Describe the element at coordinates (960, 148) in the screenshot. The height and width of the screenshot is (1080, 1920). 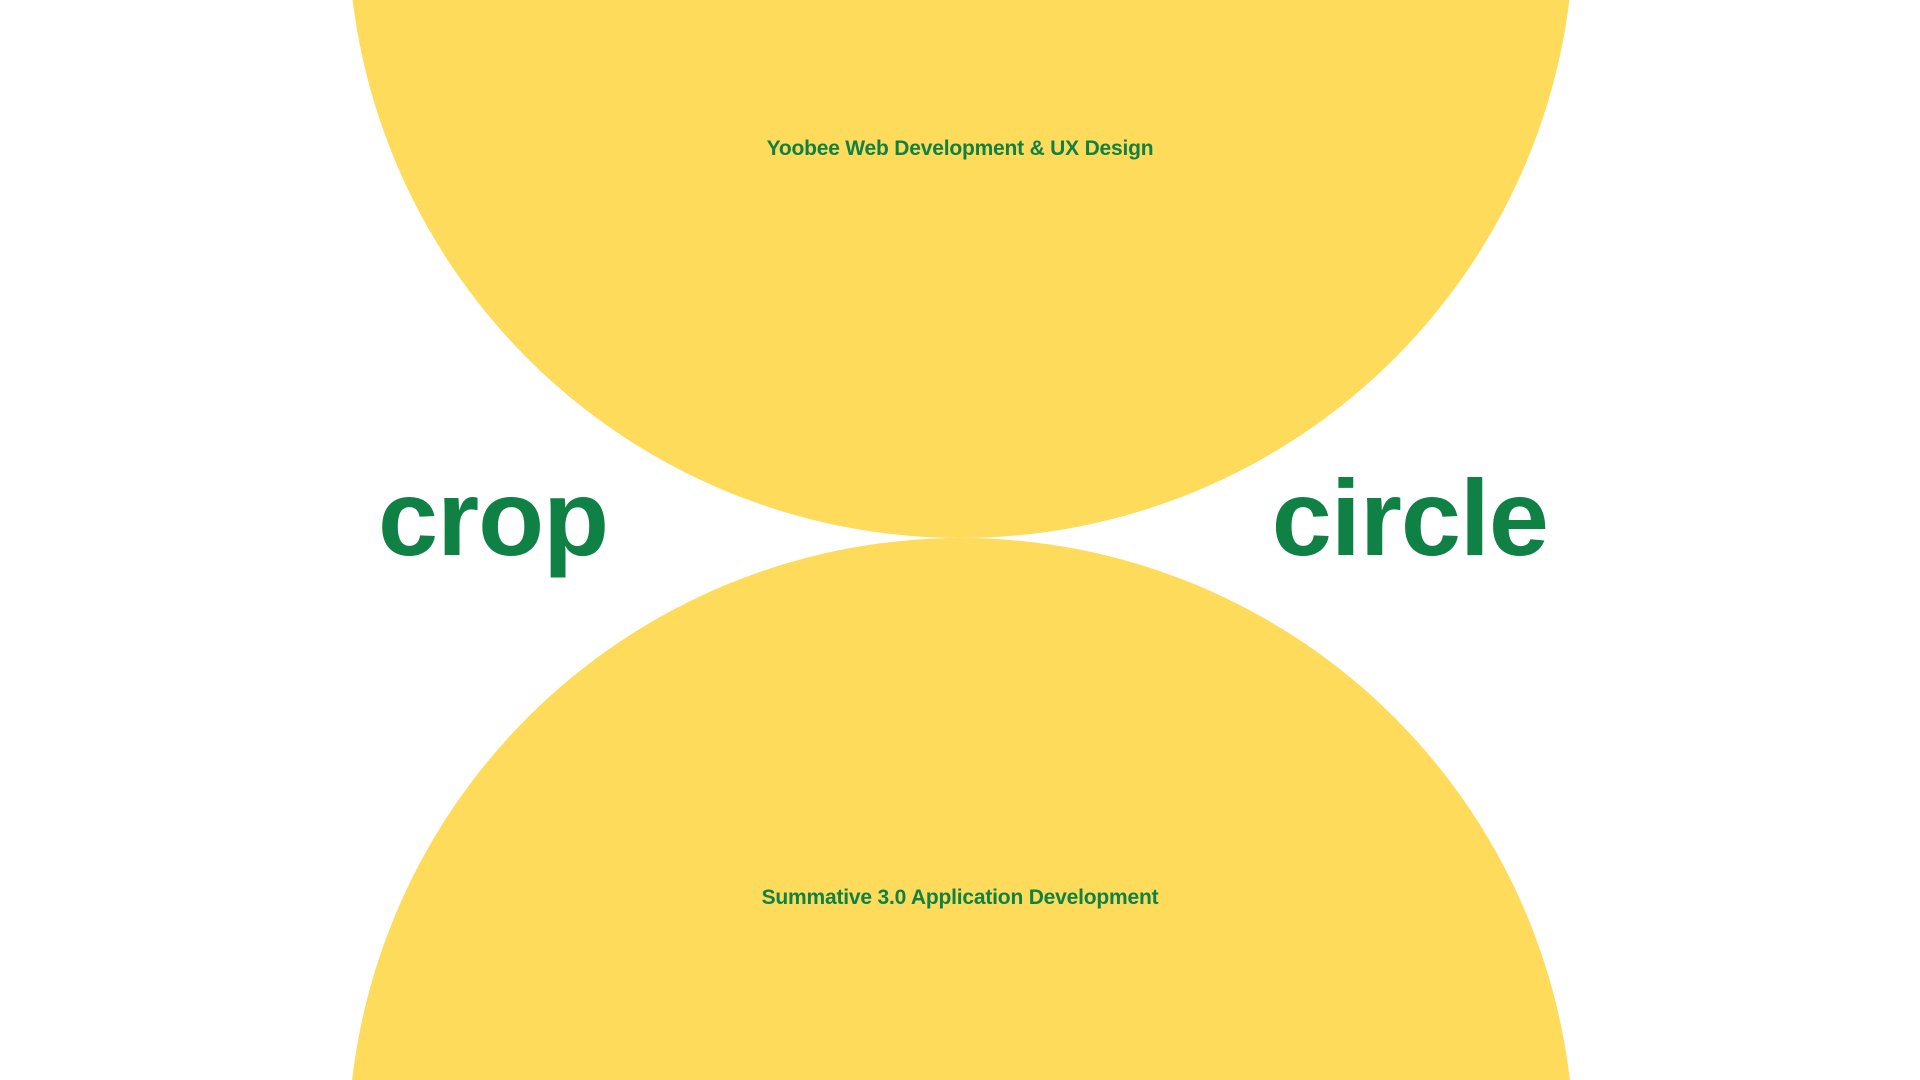
I see `program-title: Yoobee Web Development & UX Design` at that location.